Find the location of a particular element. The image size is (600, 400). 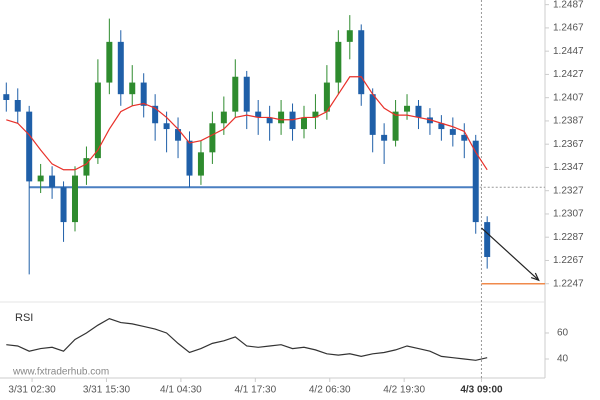

x-tick-label: 3/31 02:30 is located at coordinates (32, 390).